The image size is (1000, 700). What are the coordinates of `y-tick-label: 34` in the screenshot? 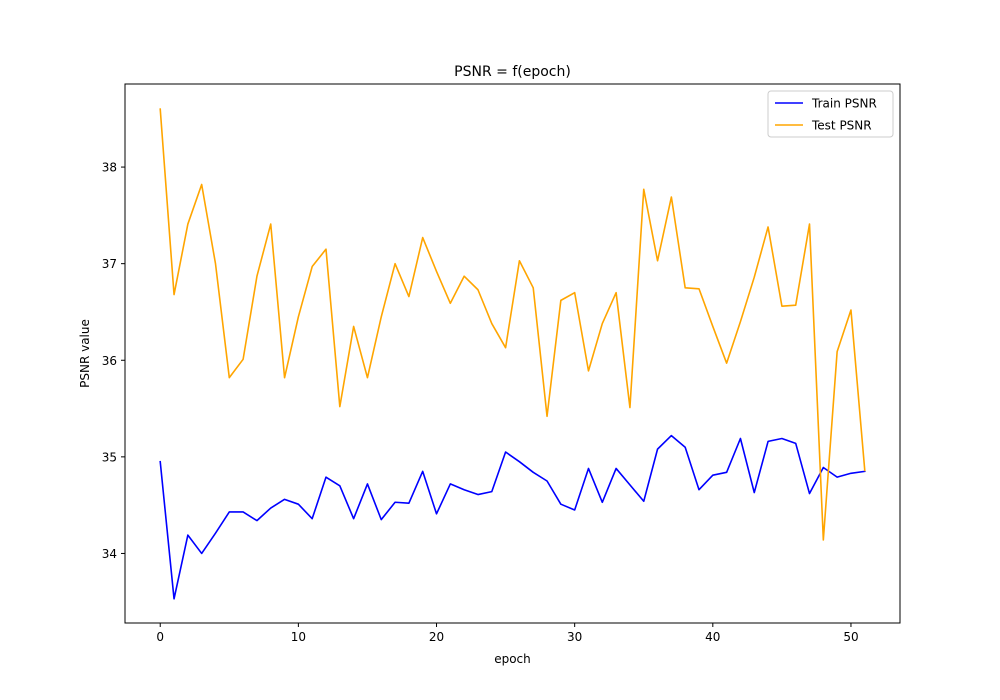 It's located at (109, 554).